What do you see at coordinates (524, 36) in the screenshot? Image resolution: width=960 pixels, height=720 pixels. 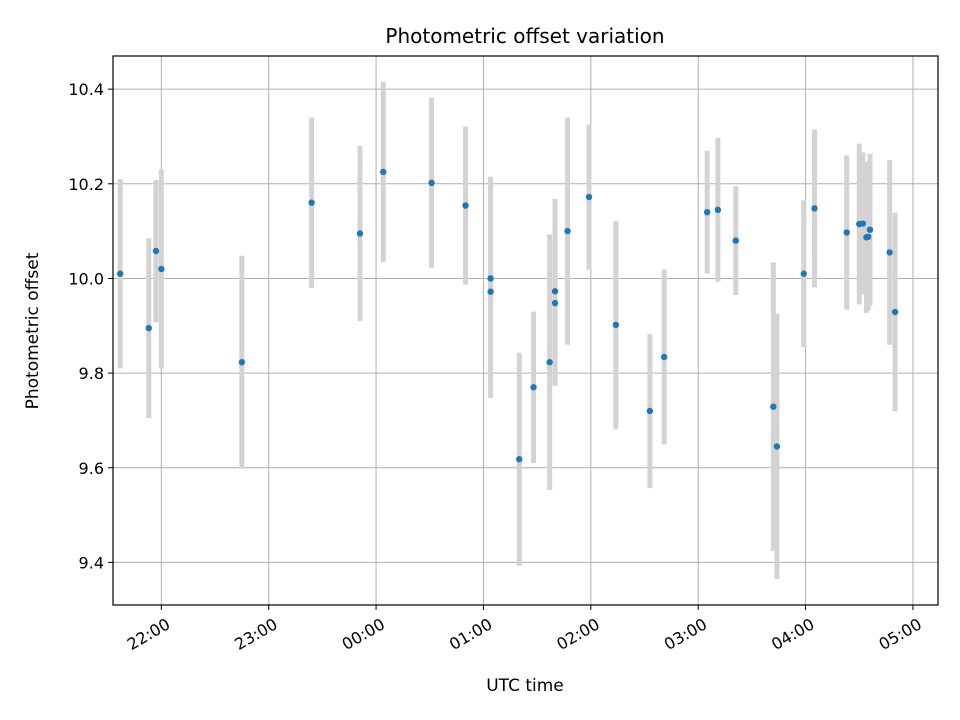 I see `chart-title: Photometric offset variation` at bounding box center [524, 36].